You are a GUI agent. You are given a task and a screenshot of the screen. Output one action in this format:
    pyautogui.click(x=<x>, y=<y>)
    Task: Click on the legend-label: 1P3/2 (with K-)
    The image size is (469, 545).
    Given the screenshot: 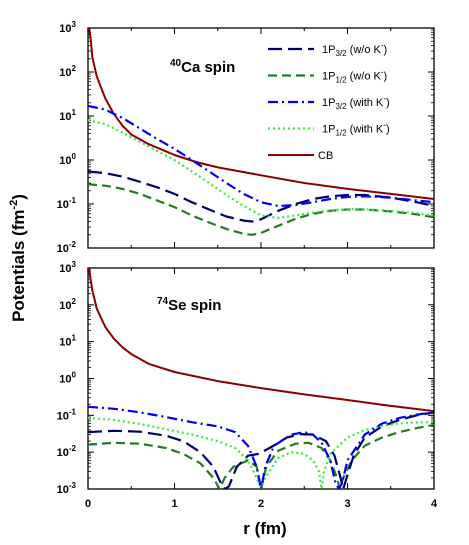 What is the action you would take?
    pyautogui.click(x=356, y=102)
    